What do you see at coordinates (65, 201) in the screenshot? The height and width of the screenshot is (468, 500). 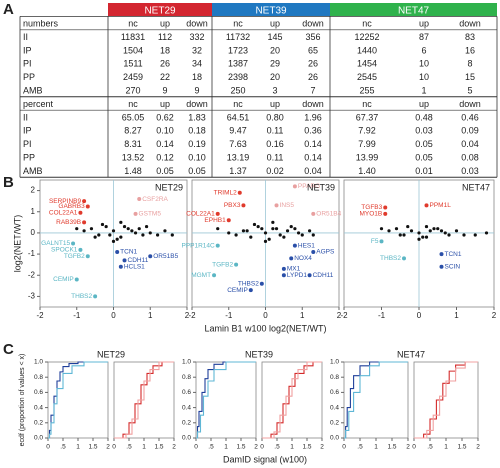 I see `gene-label: SERPINB9` at bounding box center [65, 201].